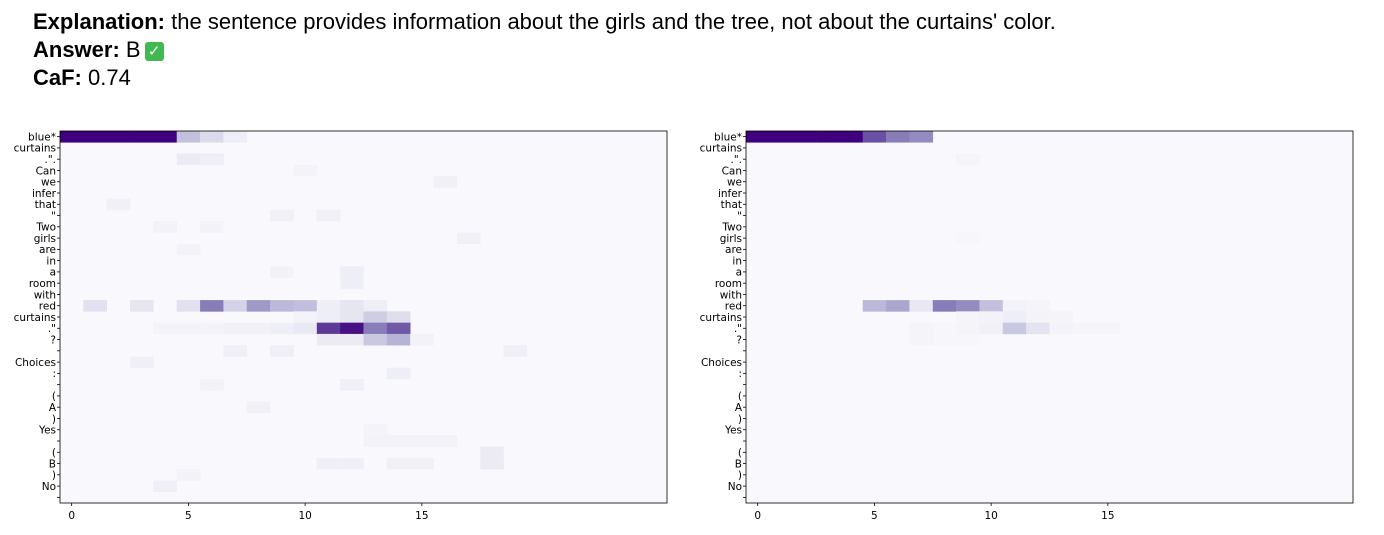  Describe the element at coordinates (733, 431) in the screenshot. I see `y-tick-label: Yes` at that location.